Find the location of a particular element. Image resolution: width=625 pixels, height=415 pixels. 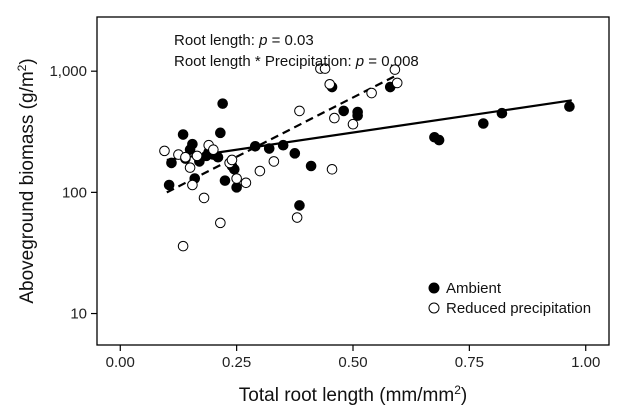

x-axis: 0.00 0.25 0.50 0.75 1.00 is located at coordinates (353, 358).